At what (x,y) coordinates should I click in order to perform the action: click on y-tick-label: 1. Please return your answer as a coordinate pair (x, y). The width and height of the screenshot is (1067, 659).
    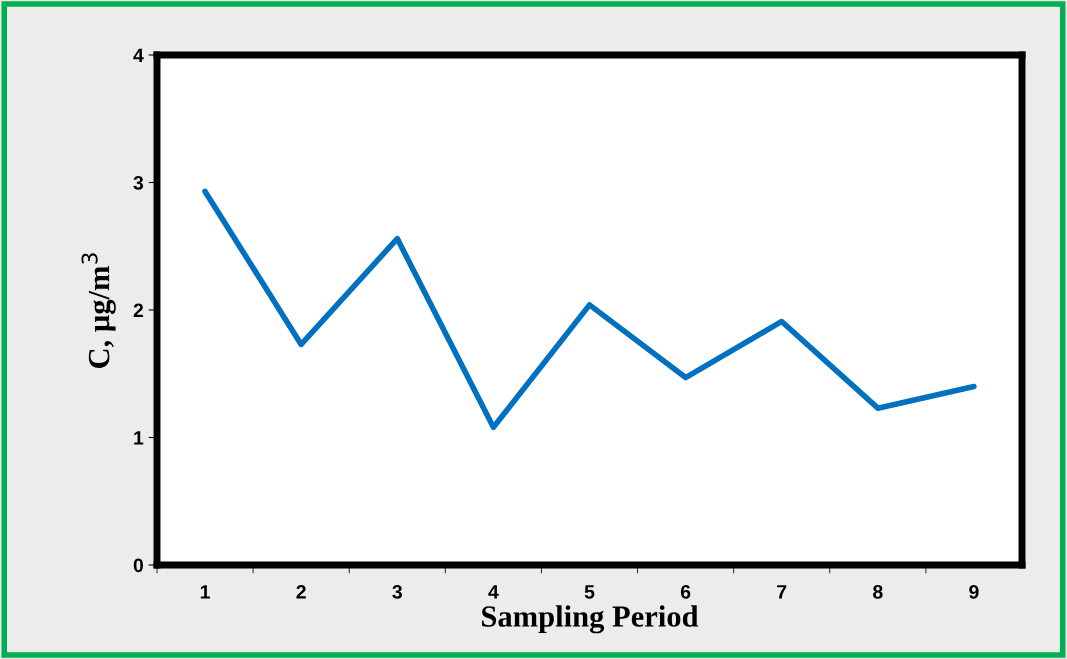
    Looking at the image, I should click on (139, 438).